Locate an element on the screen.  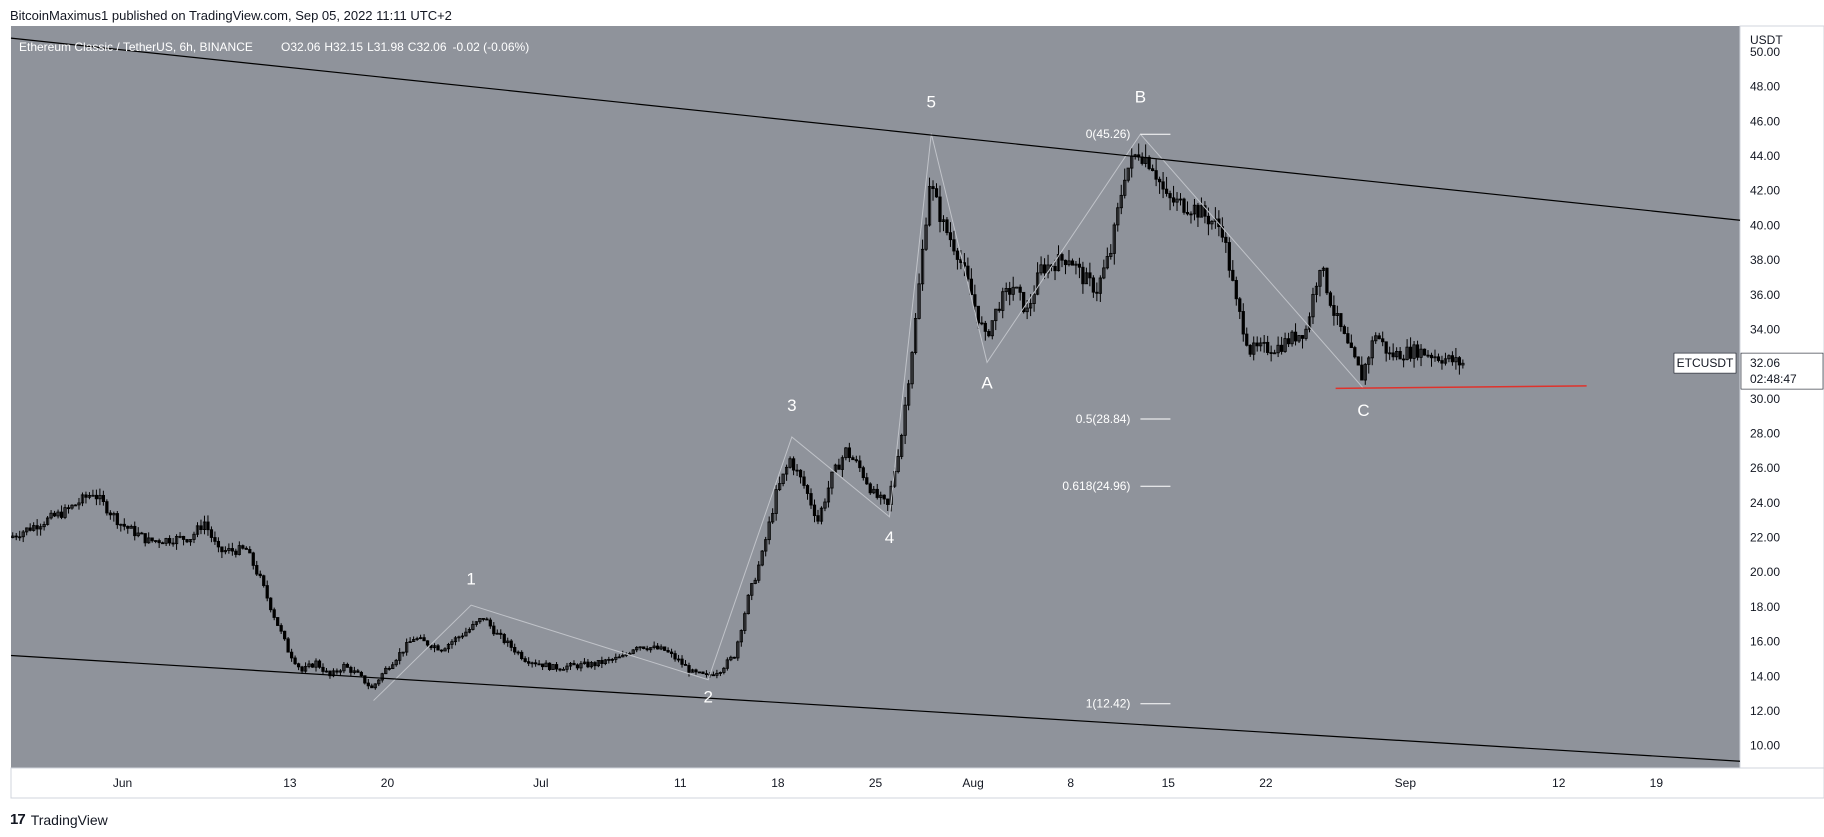
price-tick-label: 38.00 is located at coordinates (1765, 260).